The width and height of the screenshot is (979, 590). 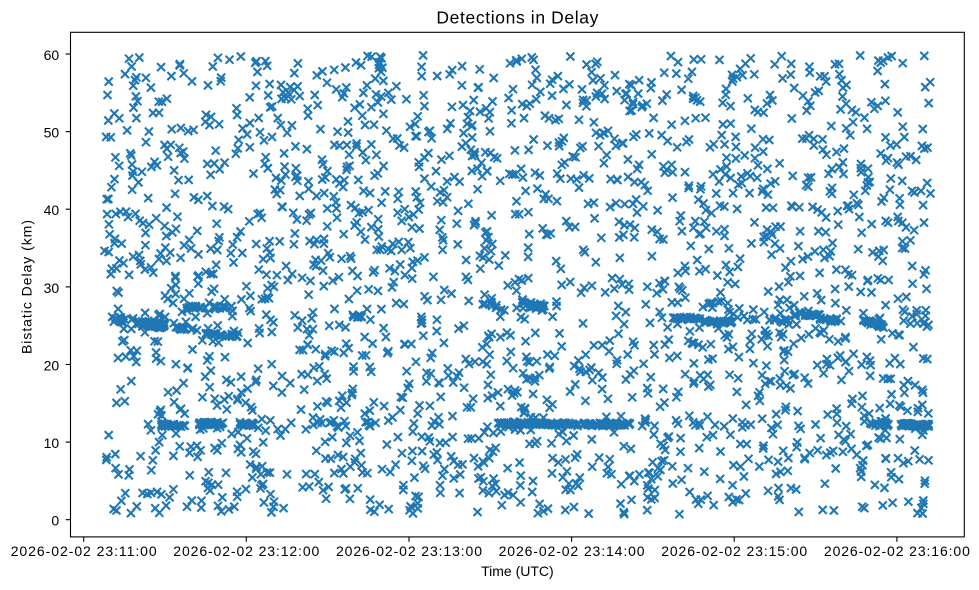 I want to click on svg-text: 2026-02-02 23:13:00, so click(x=409, y=551).